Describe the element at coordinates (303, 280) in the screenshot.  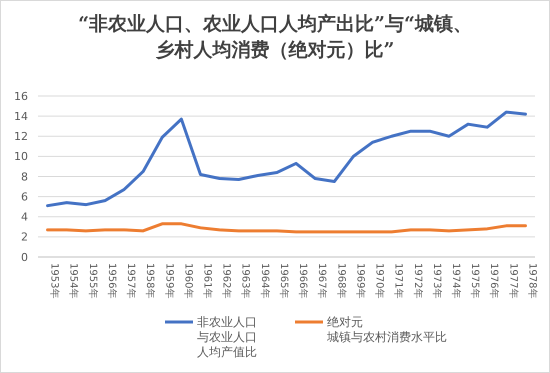
I see `x-tick-label: 1966年` at that location.